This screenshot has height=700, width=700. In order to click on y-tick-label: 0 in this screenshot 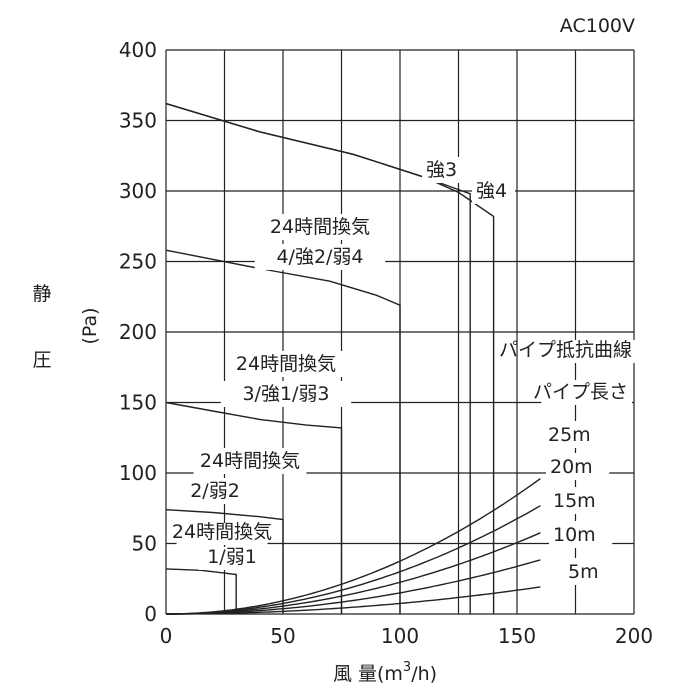, I will do `click(150, 614)`.